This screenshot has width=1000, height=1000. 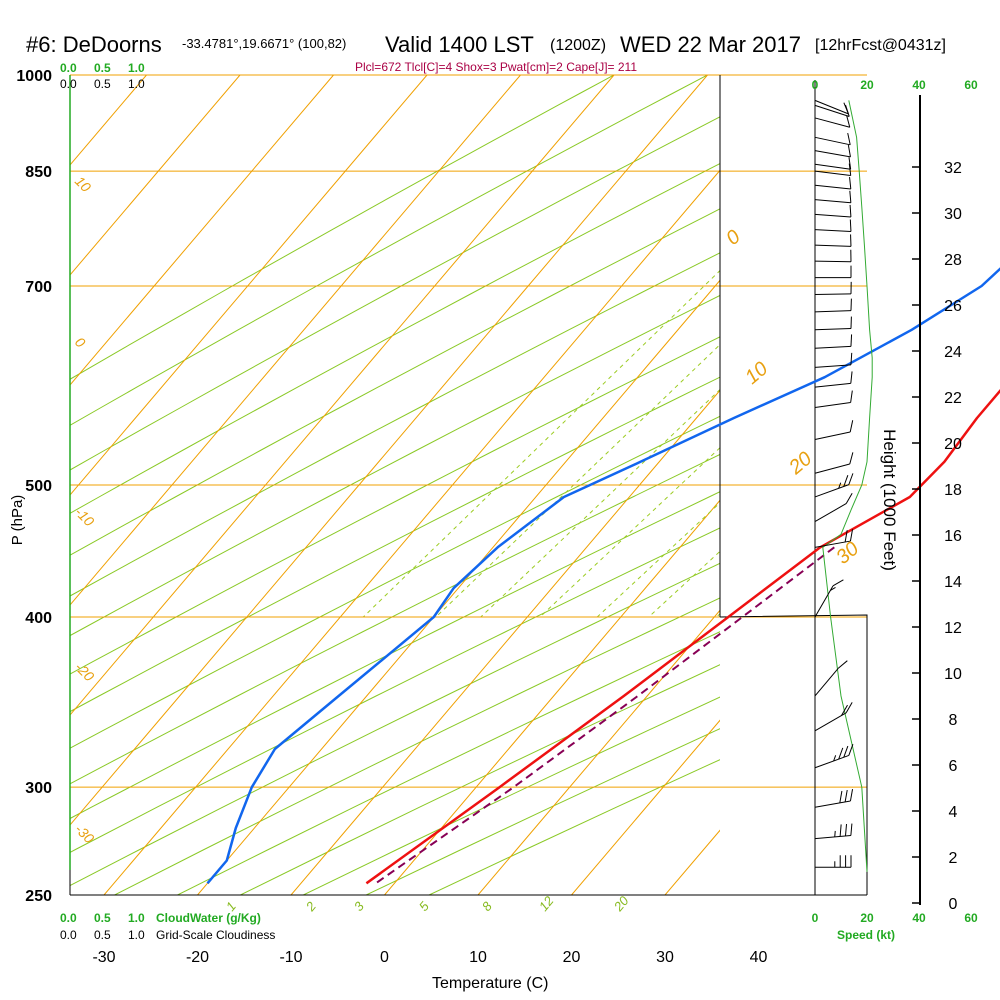 I want to click on isotherm-label: 30, so click(x=847, y=553).